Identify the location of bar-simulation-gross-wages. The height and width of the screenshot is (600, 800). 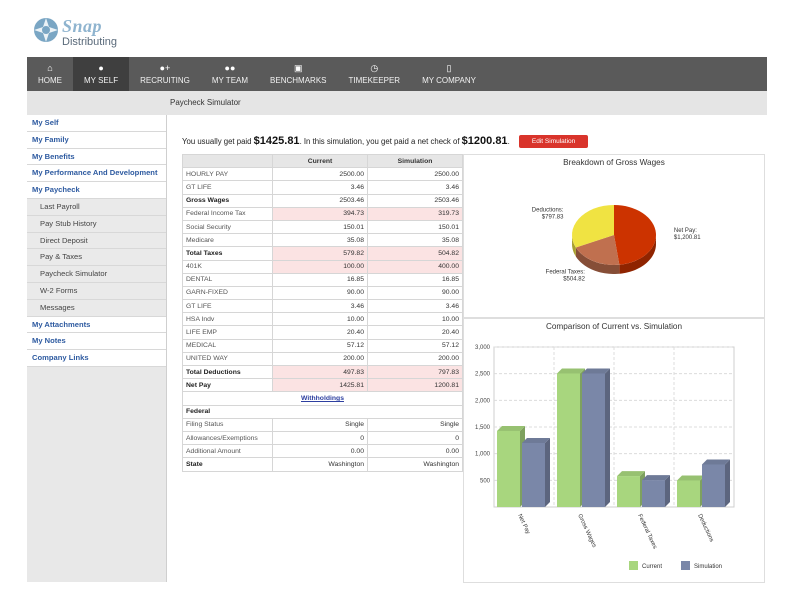
(593, 440).